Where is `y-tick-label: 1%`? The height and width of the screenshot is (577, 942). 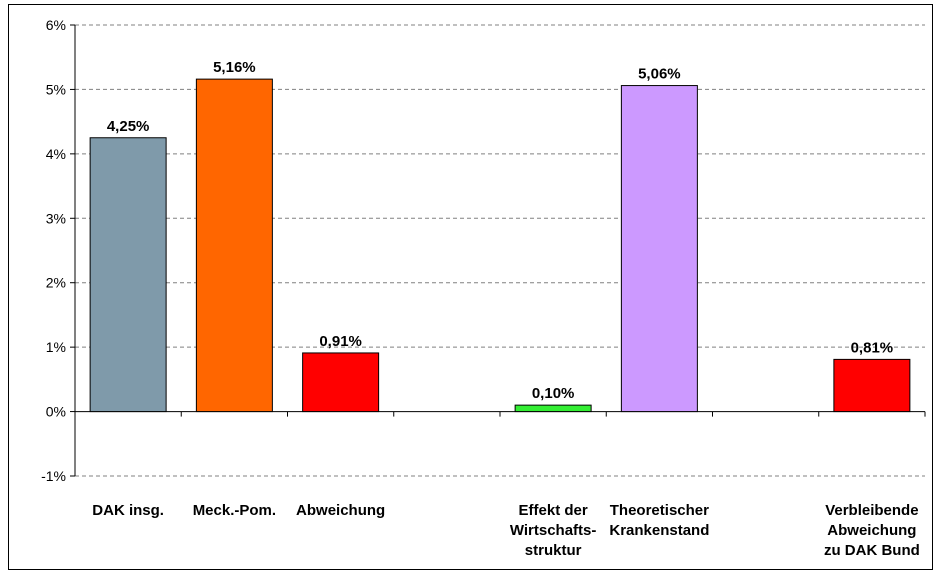 y-tick-label: 1% is located at coordinates (56, 347).